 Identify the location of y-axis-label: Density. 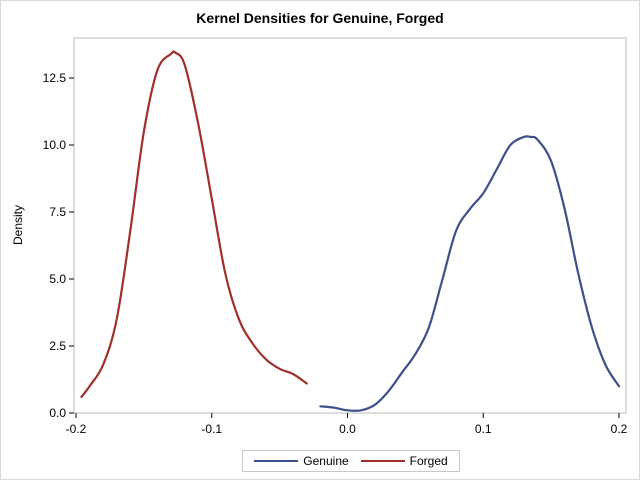
(18, 225).